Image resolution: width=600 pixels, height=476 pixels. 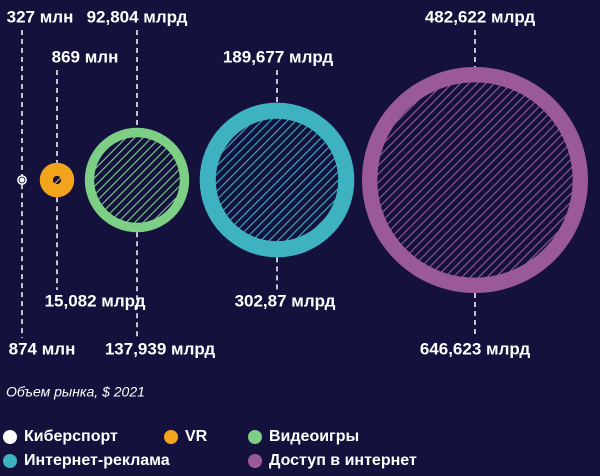 I want to click on outer-value-label: 15,082 млрд, so click(x=95, y=300).